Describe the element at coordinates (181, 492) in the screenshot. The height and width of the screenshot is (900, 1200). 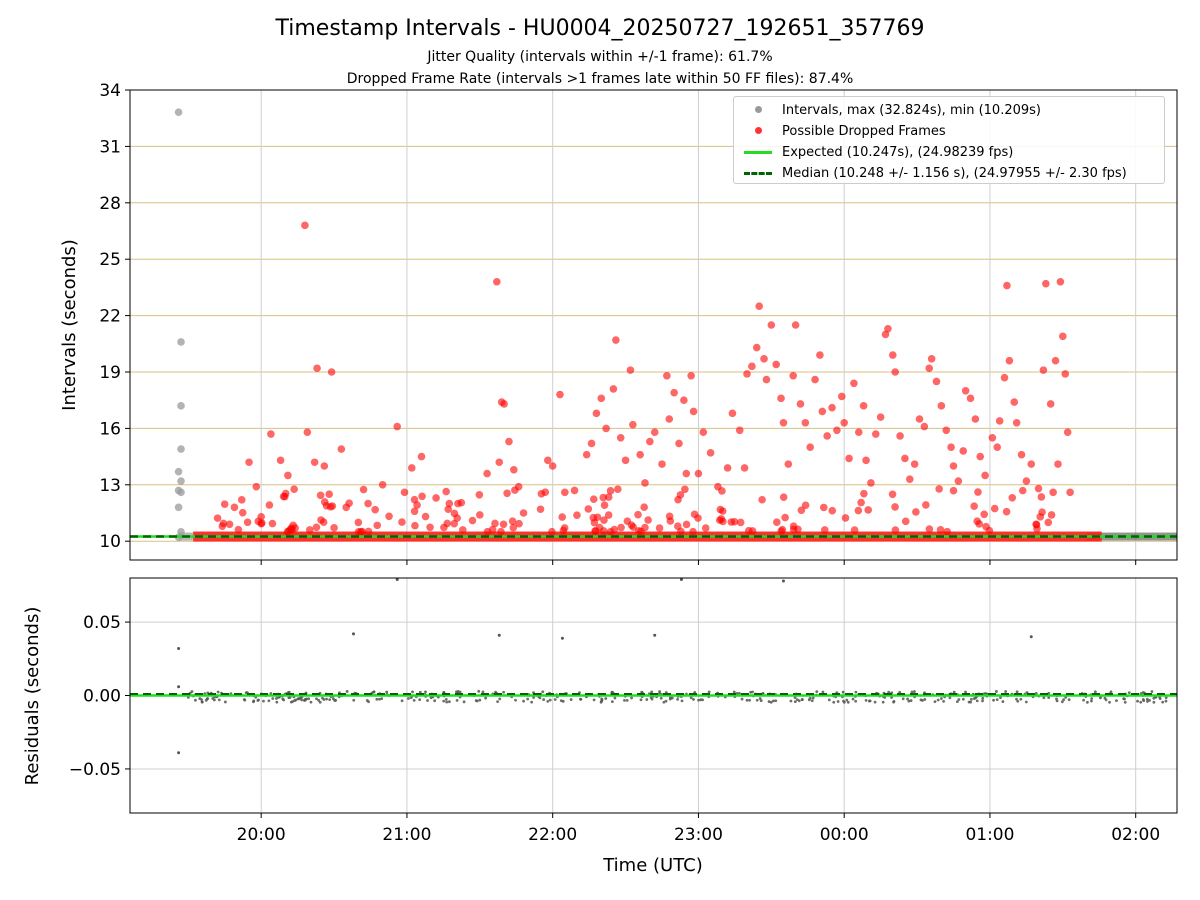
I see `interval-point` at that location.